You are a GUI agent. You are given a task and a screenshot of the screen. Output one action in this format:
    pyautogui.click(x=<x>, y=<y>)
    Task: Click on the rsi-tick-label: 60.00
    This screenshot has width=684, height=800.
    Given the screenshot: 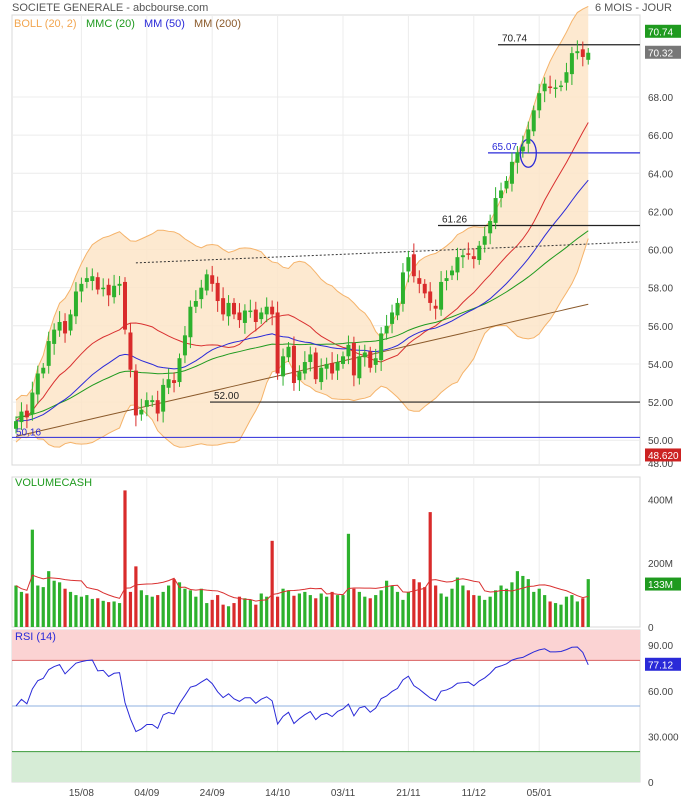 What is the action you would take?
    pyautogui.click(x=660, y=692)
    